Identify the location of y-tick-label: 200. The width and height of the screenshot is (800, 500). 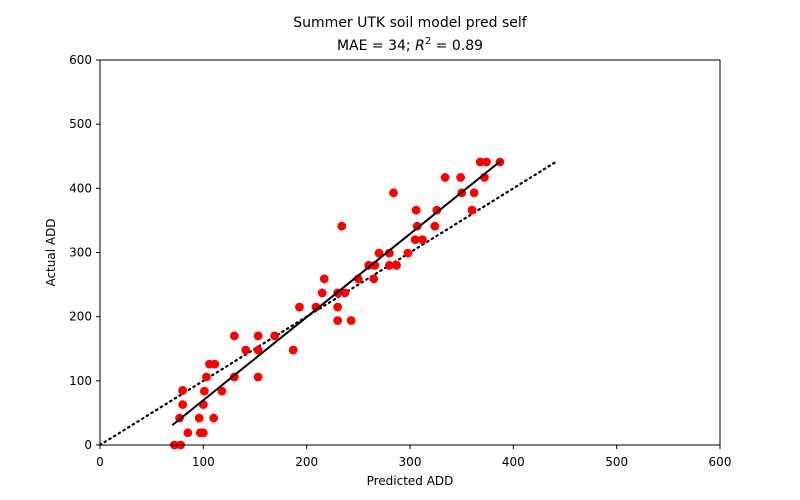
(80, 317).